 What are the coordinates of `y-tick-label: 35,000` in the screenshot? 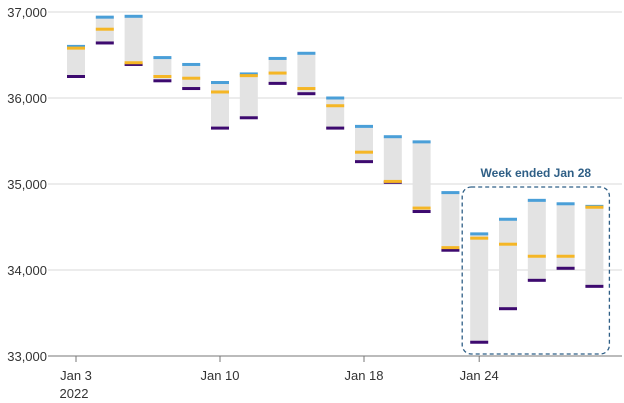 It's located at (27, 184).